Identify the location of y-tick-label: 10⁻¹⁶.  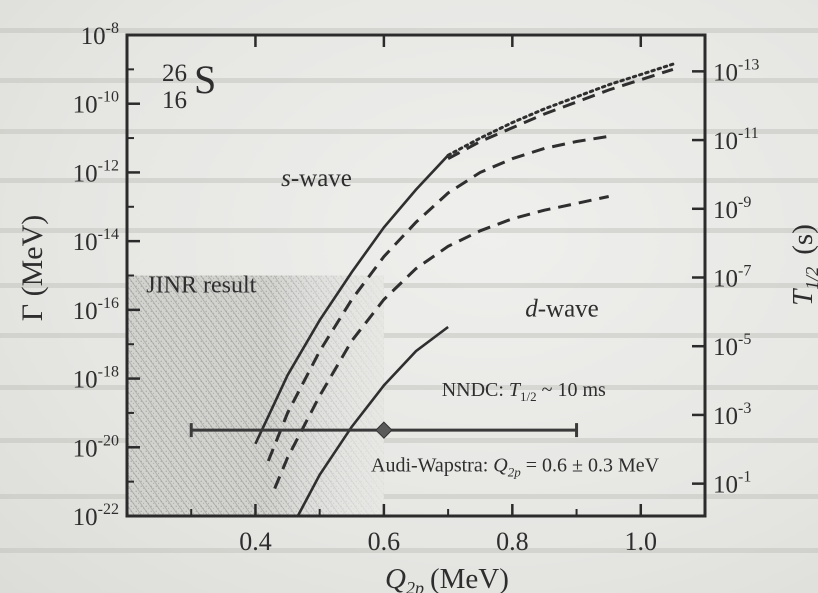
(96, 310).